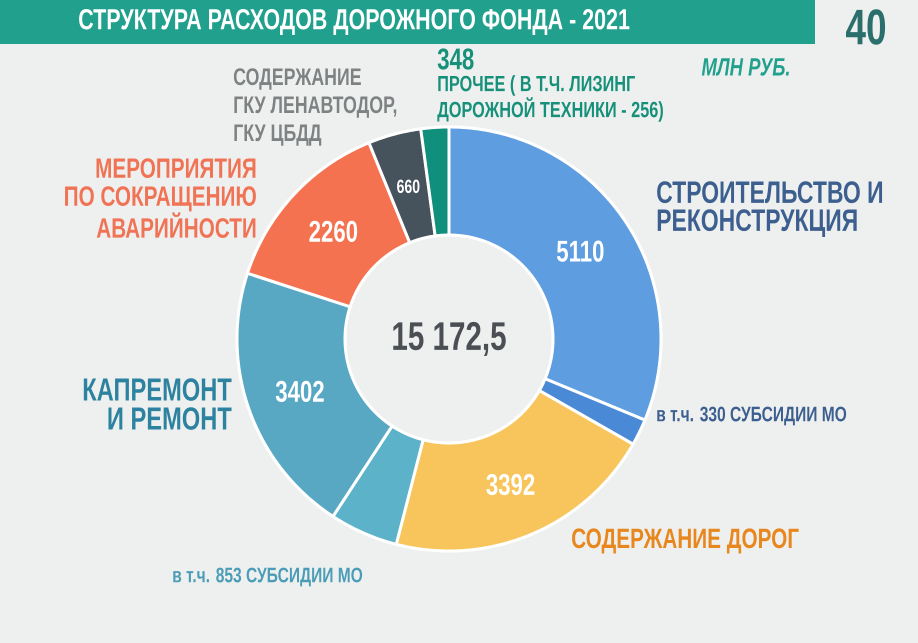 The height and width of the screenshot is (643, 918). What do you see at coordinates (510, 485) in the screenshot?
I see `data-label: 3392` at bounding box center [510, 485].